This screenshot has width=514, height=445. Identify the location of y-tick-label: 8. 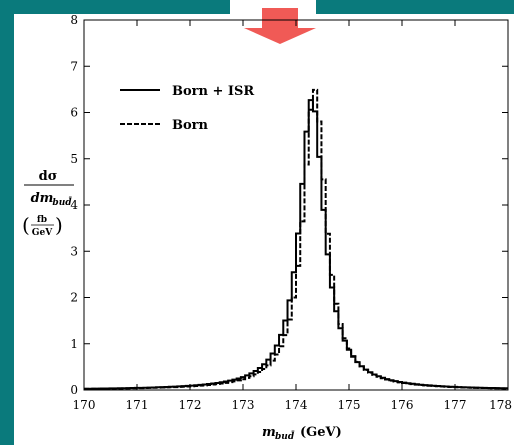
(74, 20).